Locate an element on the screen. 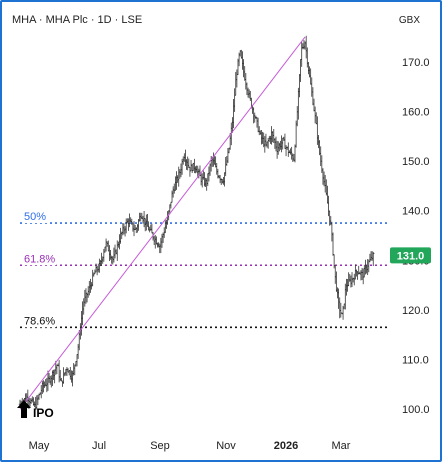  x-tick-label: Nov is located at coordinates (226, 446).